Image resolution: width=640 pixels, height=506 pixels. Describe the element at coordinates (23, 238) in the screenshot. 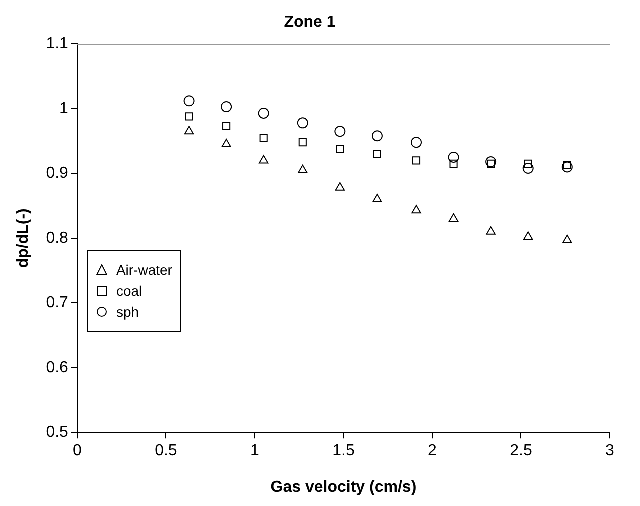

I see `y-axis-title: dp/dL(-)` at that location.